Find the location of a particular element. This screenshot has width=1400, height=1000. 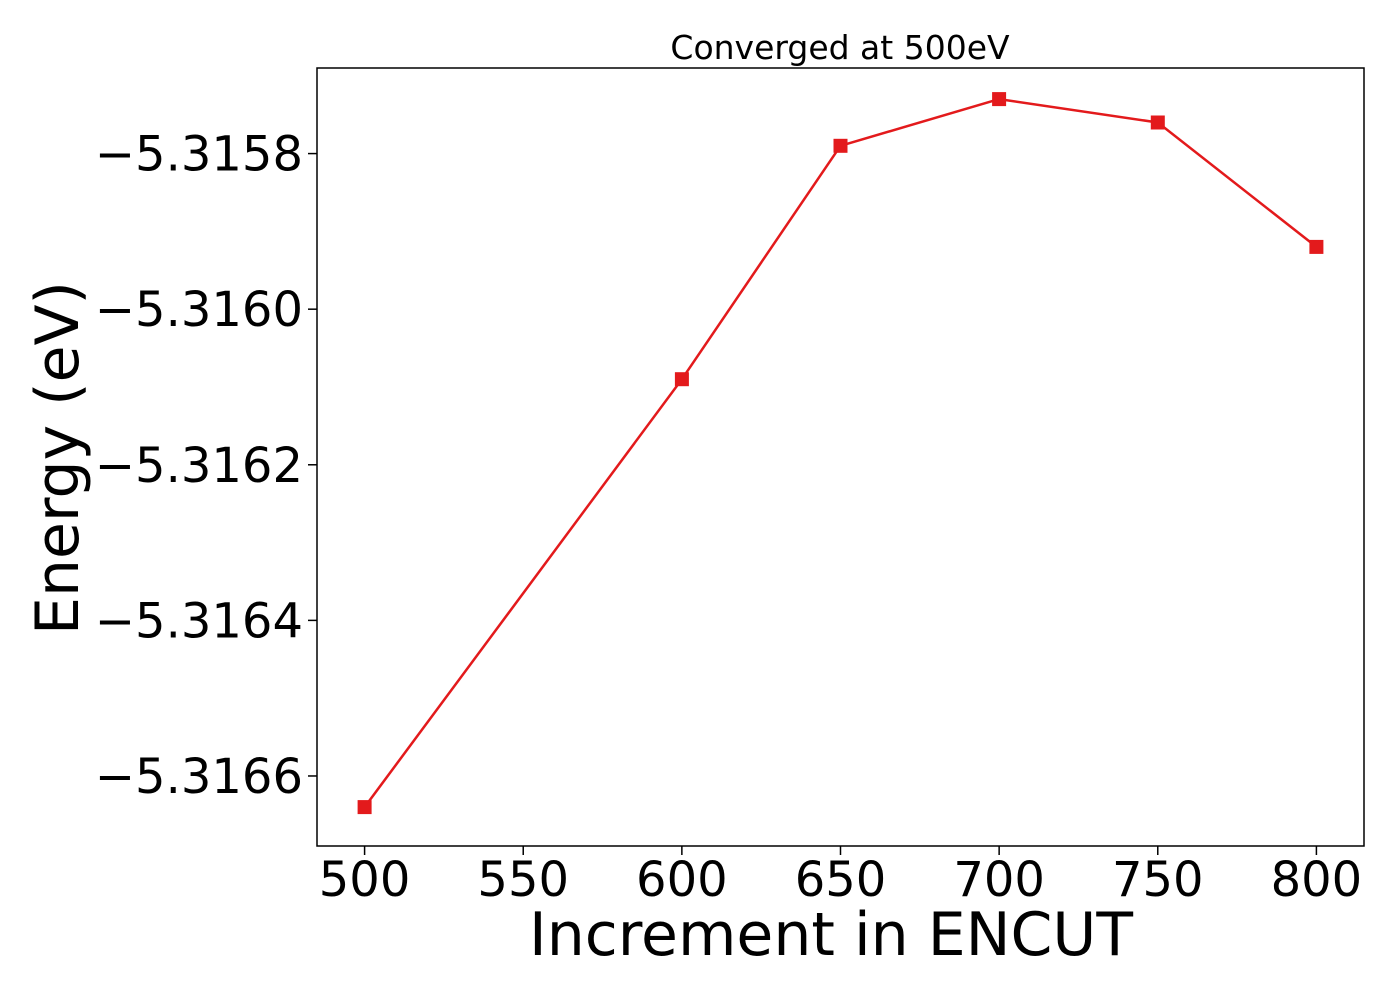

y-tick-label: −5.3164 is located at coordinates (199, 621).